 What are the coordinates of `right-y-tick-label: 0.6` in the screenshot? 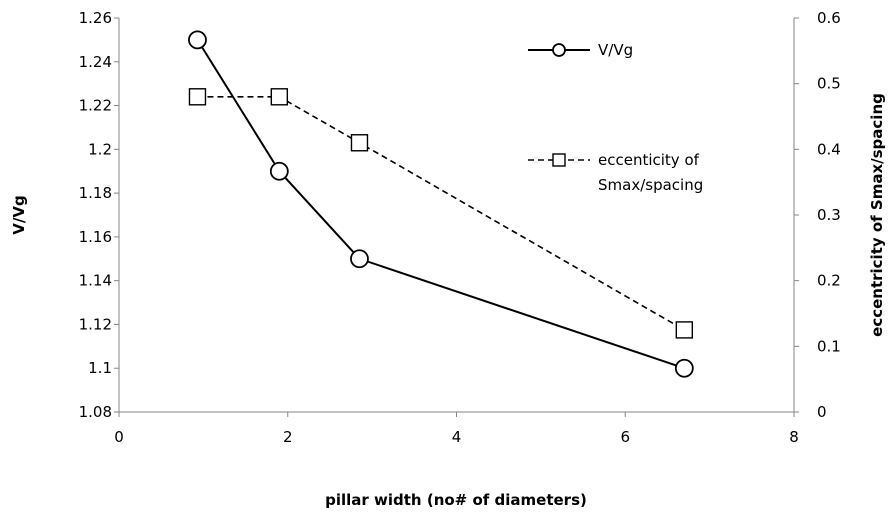 It's located at (829, 18).